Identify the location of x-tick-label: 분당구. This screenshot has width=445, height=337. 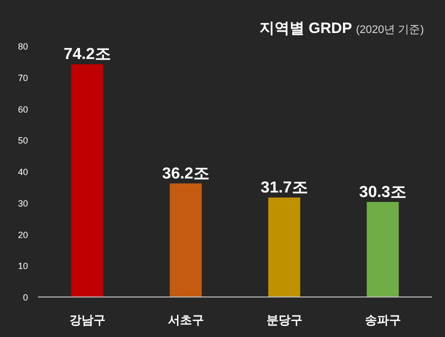
(284, 320).